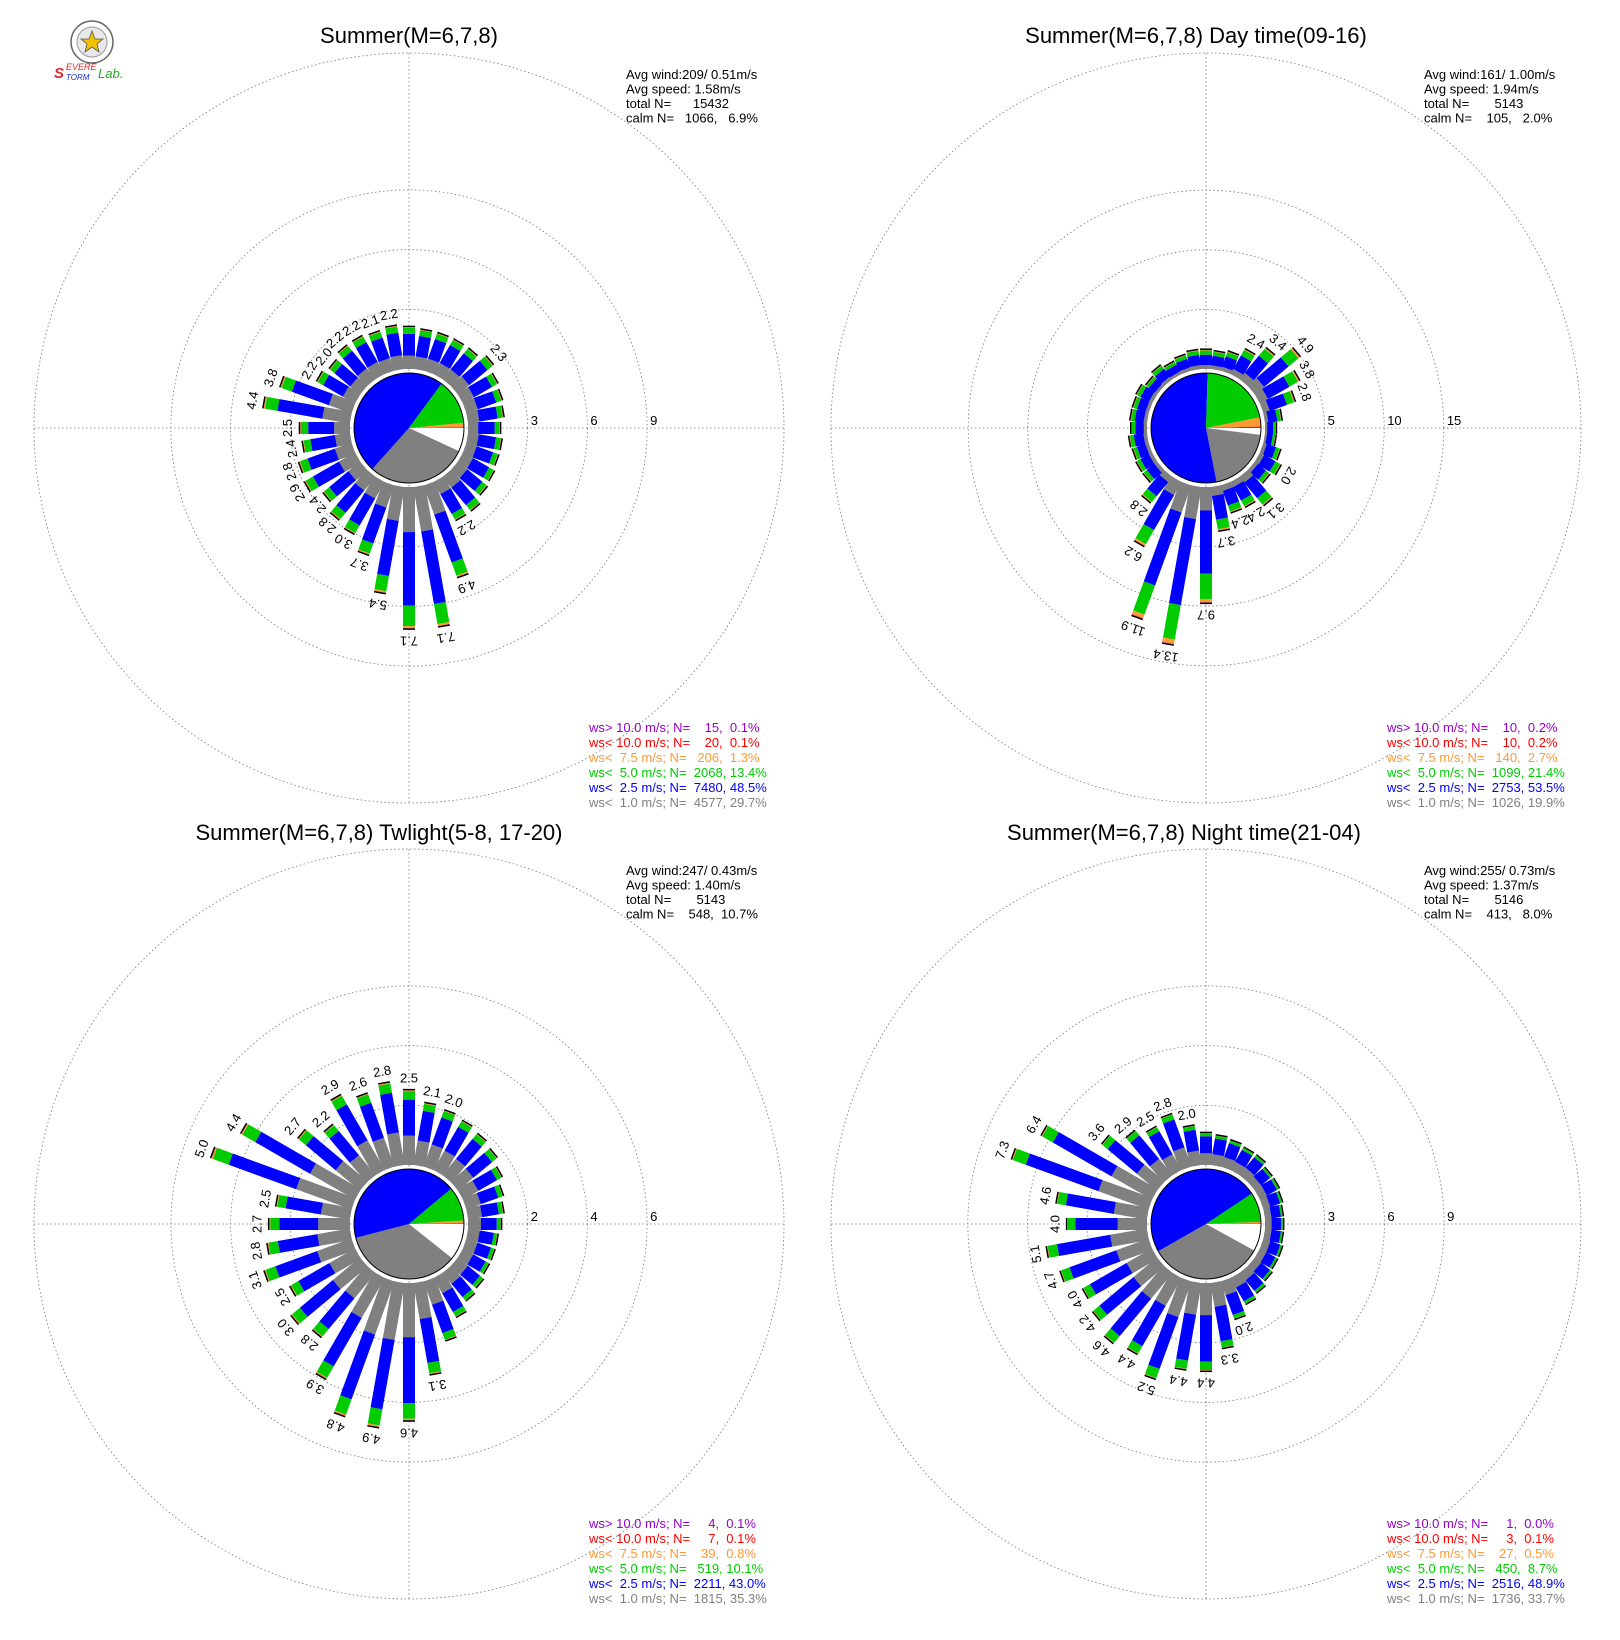 The width and height of the screenshot is (1620, 1640). Describe the element at coordinates (534, 1216) in the screenshot. I see `ring-label: 2` at that location.